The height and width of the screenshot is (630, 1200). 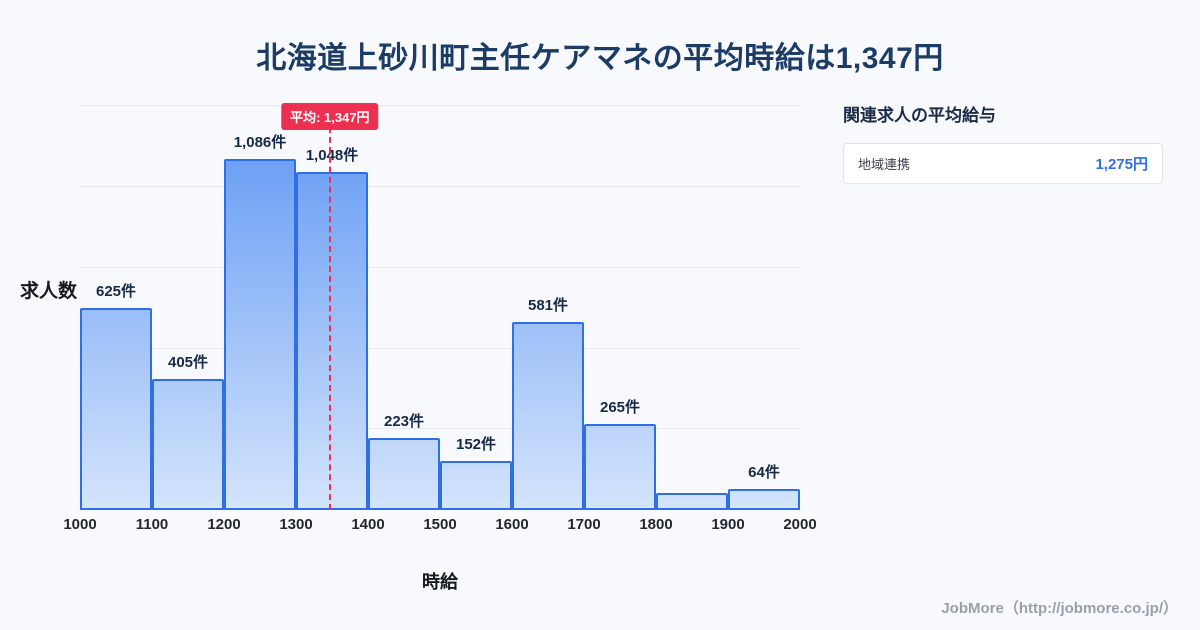 What do you see at coordinates (919, 115) in the screenshot?
I see `related-jobs-heading: 関連求人の平均給与` at bounding box center [919, 115].